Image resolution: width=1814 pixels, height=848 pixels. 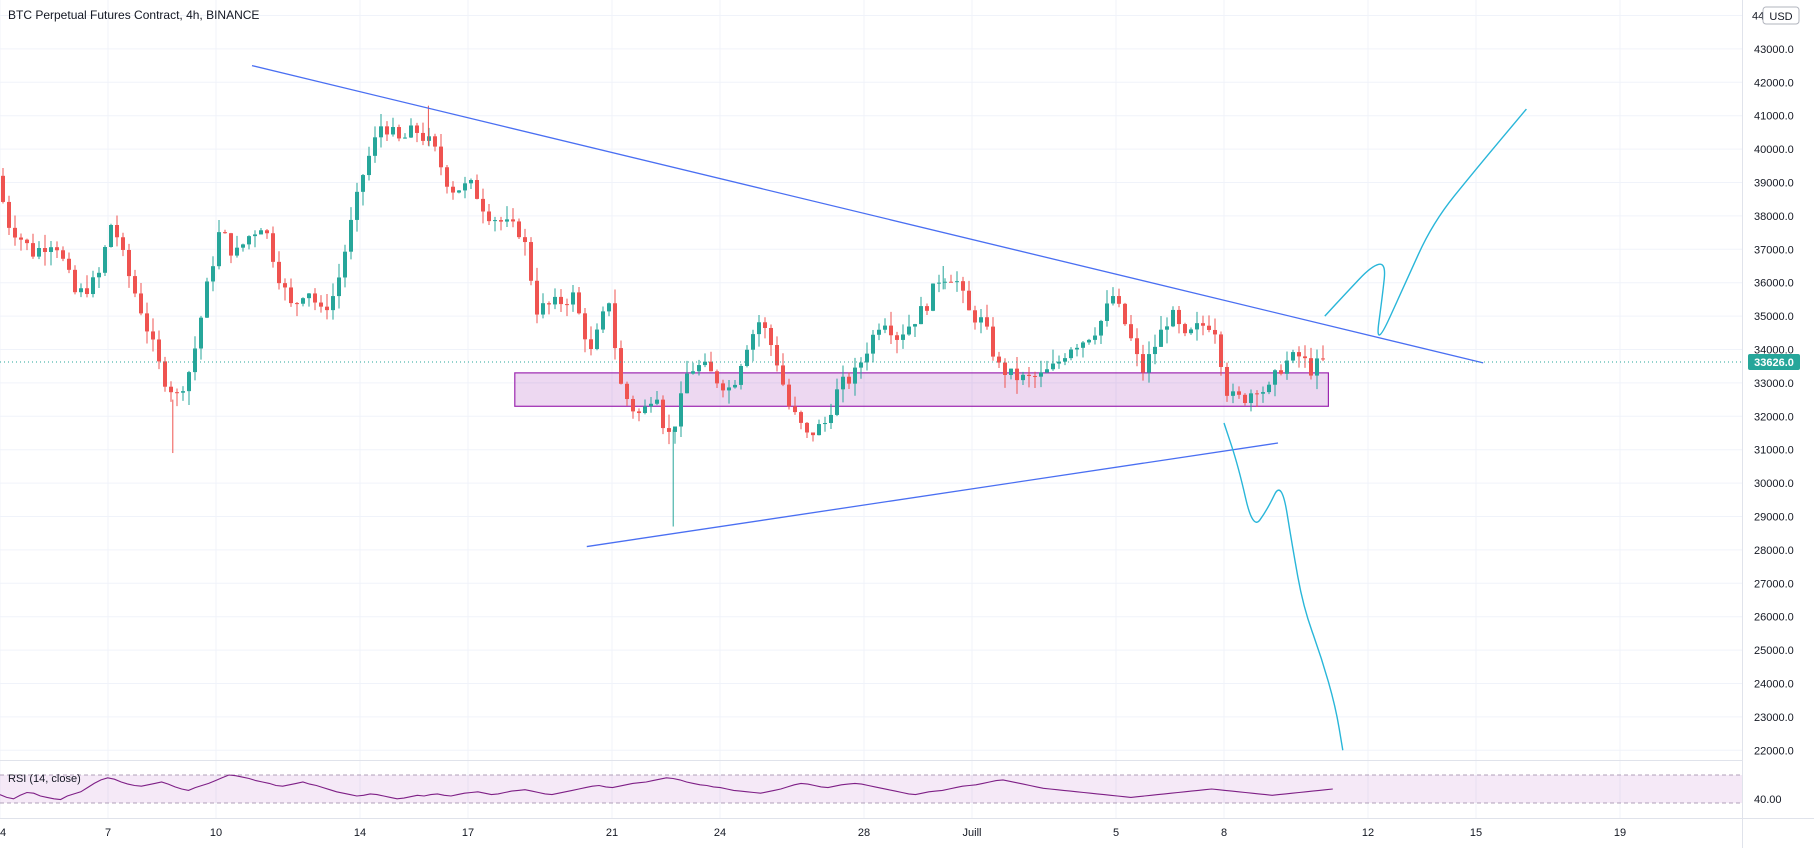 I want to click on time-tick-label: 14, so click(x=360, y=833).